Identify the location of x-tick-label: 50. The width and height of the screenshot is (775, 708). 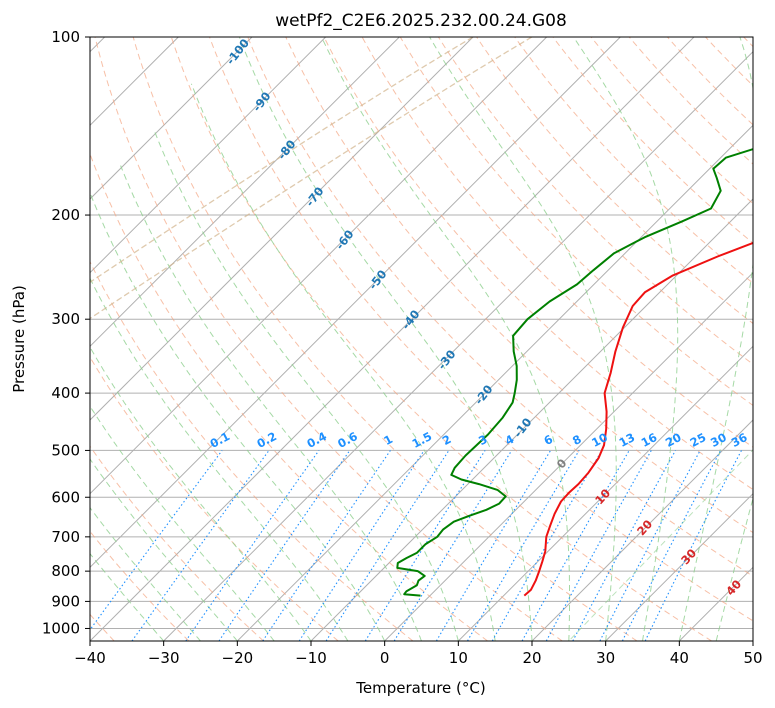
(752, 658).